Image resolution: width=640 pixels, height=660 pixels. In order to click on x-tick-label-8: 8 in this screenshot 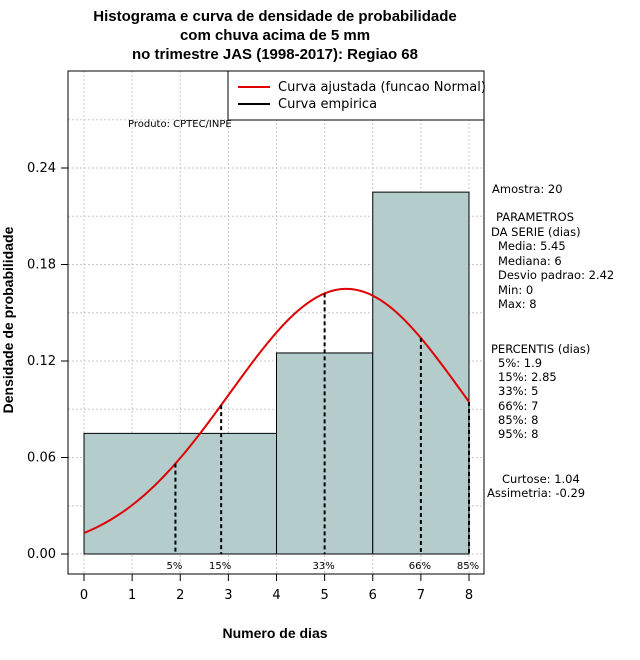, I will do `click(469, 595)`.